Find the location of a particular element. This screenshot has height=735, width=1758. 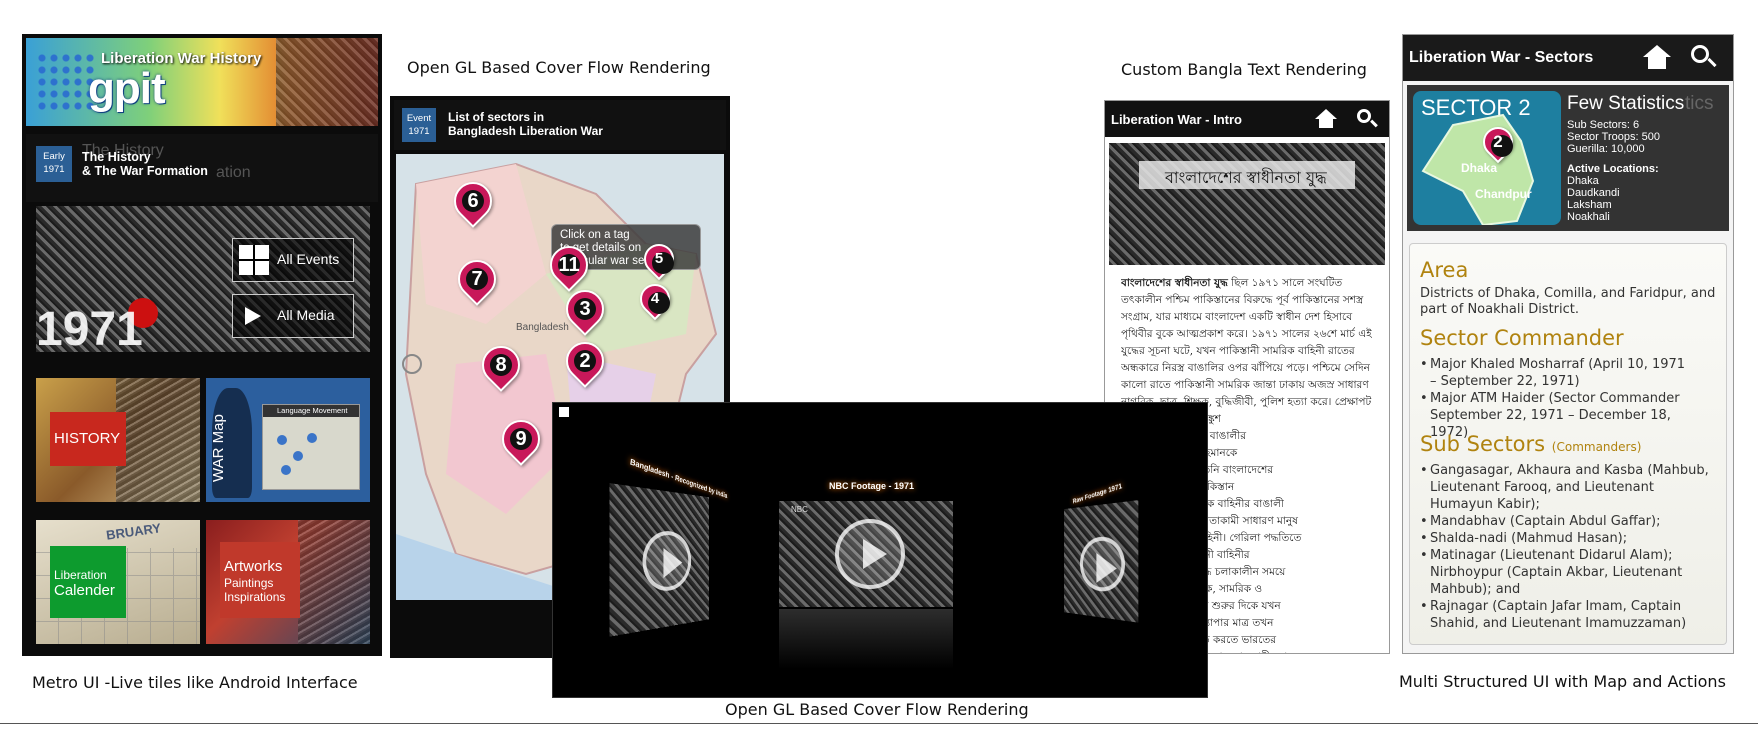

tile-calendar: BRUARY Liberation Calender is located at coordinates (118, 582).